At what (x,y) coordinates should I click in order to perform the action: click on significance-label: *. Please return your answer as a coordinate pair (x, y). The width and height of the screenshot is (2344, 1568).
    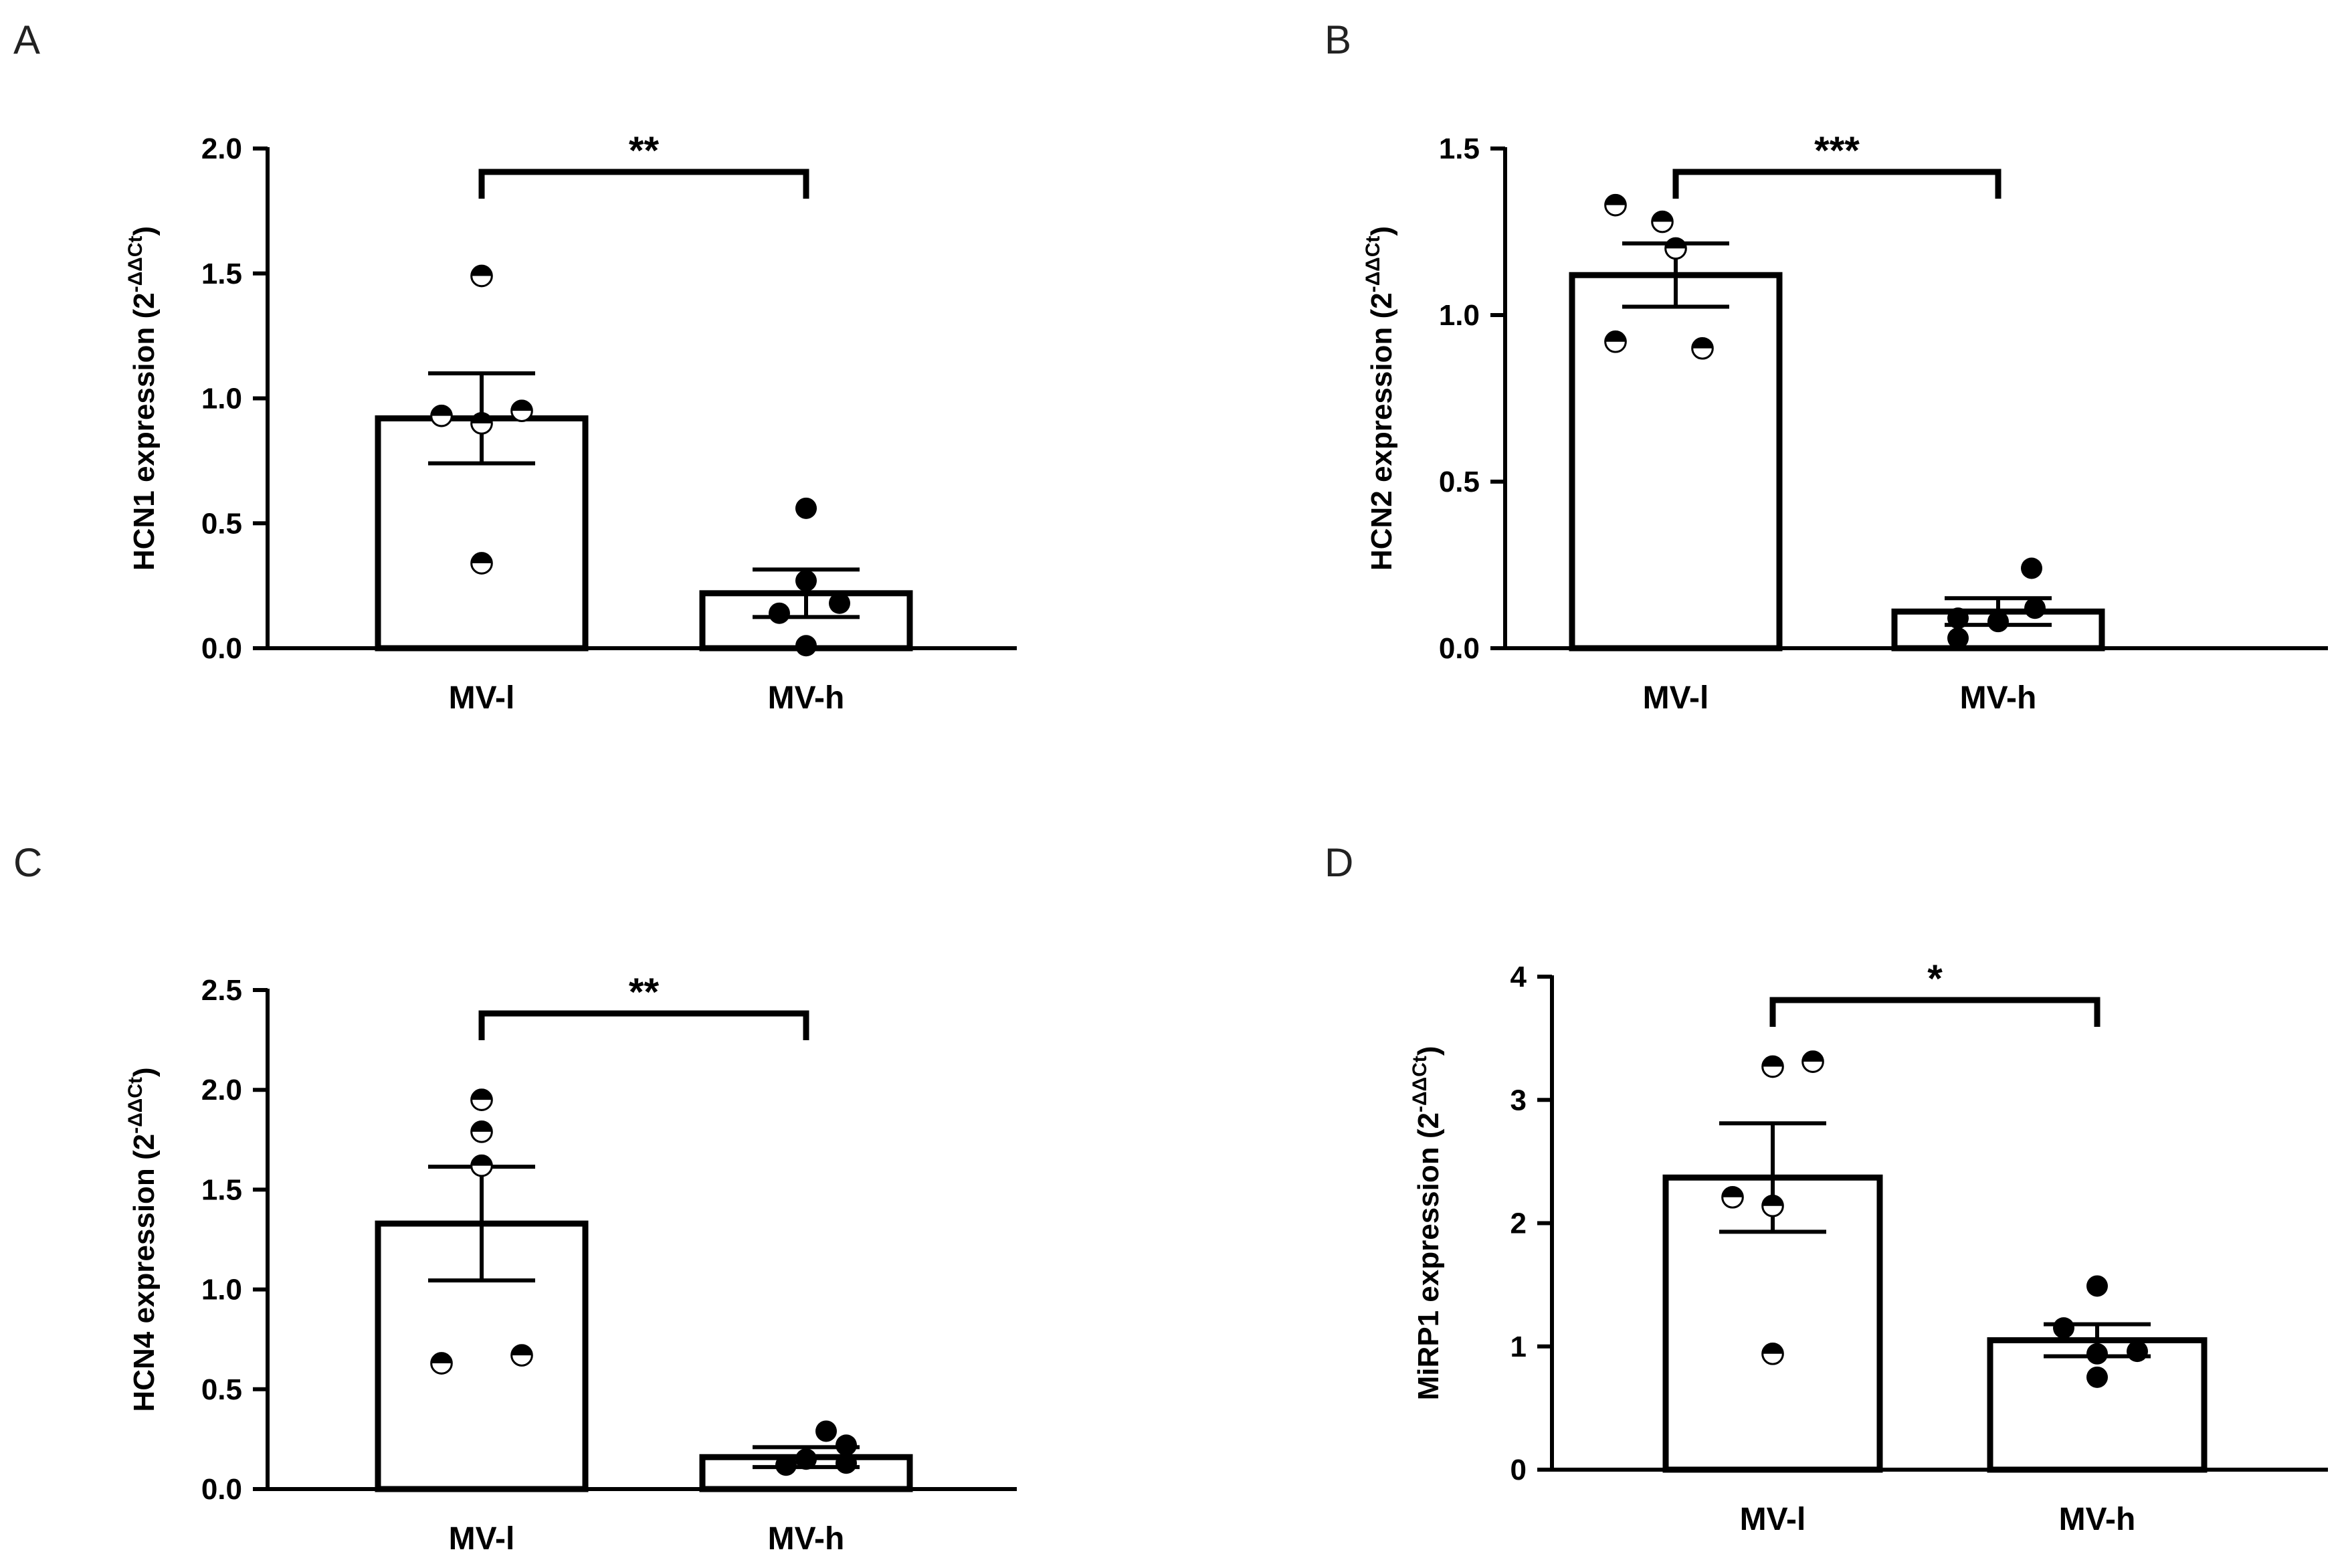
    Looking at the image, I should click on (1935, 979).